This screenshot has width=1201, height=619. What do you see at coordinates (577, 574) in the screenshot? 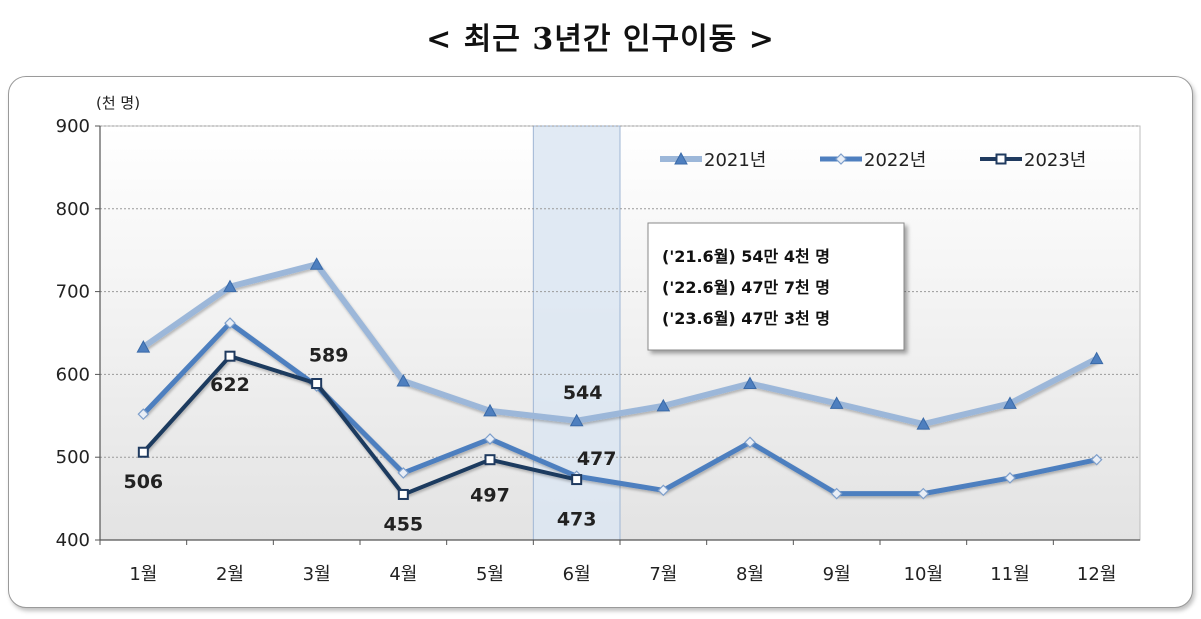
I see `x-tick-label: 6월` at bounding box center [577, 574].